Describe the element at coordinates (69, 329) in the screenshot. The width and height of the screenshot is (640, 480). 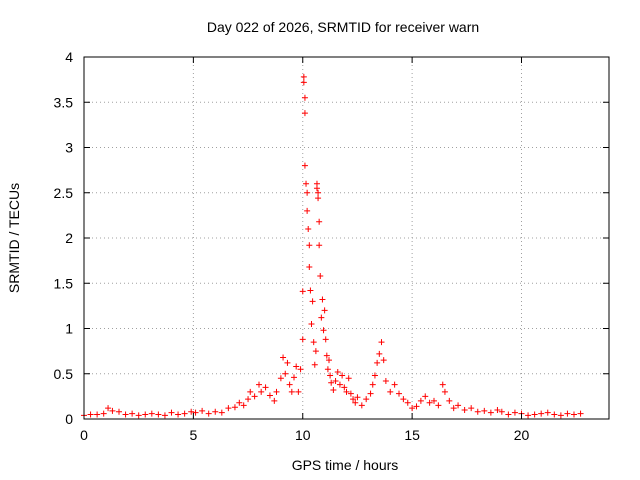
I see `y-tick-label: 1` at that location.